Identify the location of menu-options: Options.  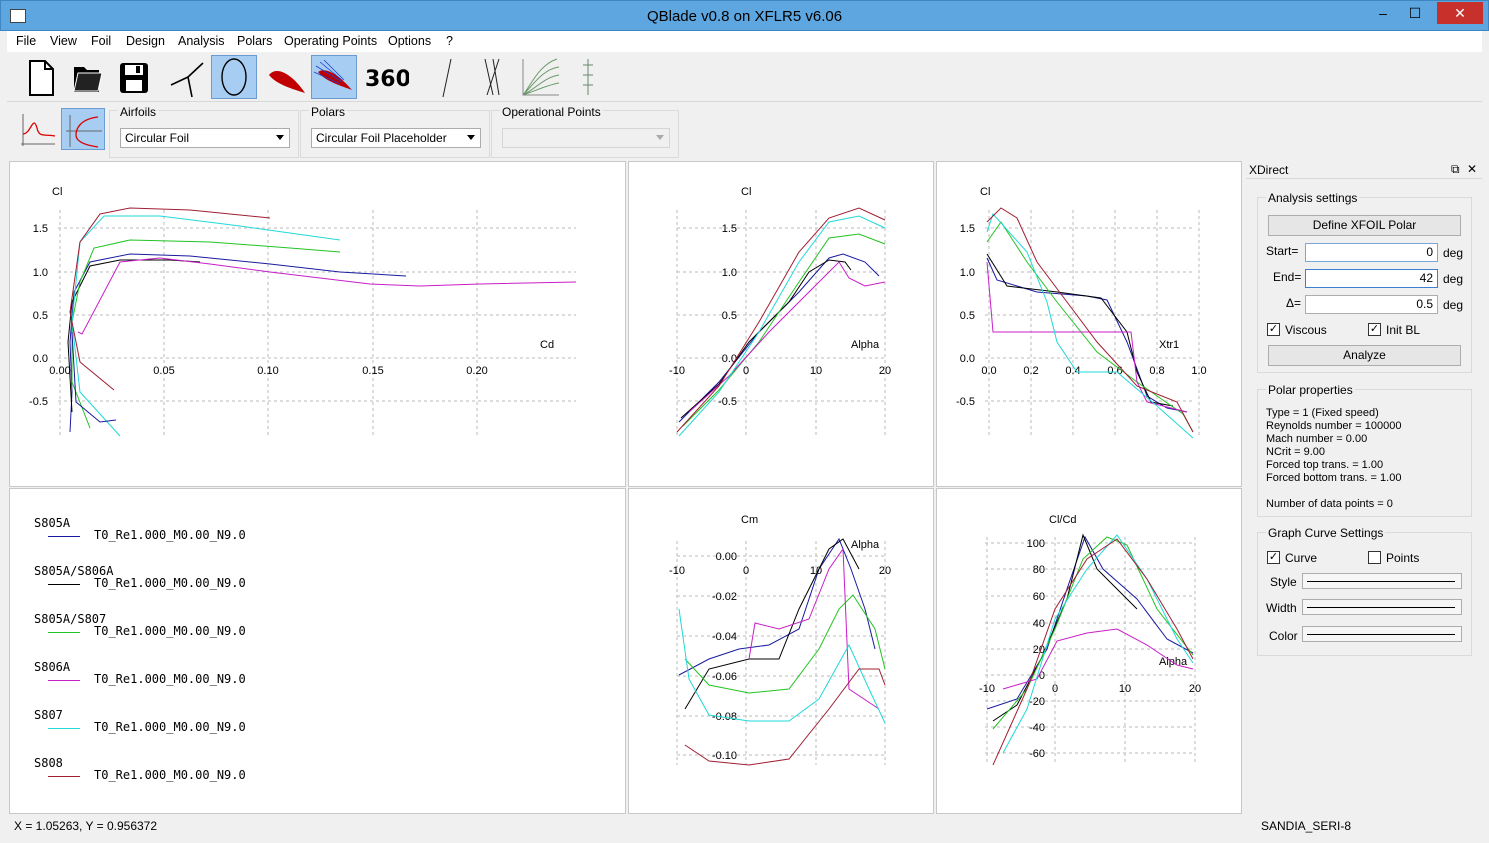
(410, 41).